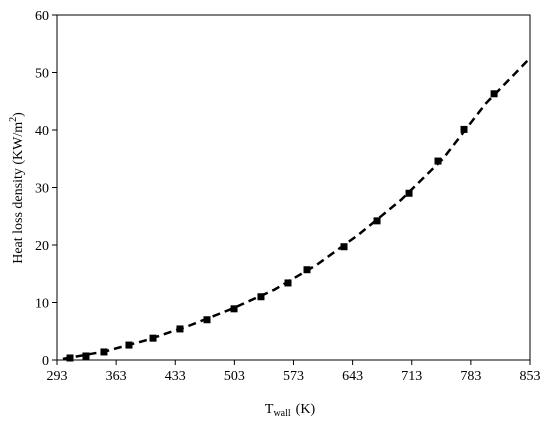 This screenshot has height=425, width=550. Describe the element at coordinates (293, 376) in the screenshot. I see `x-tick-label: 573` at that location.